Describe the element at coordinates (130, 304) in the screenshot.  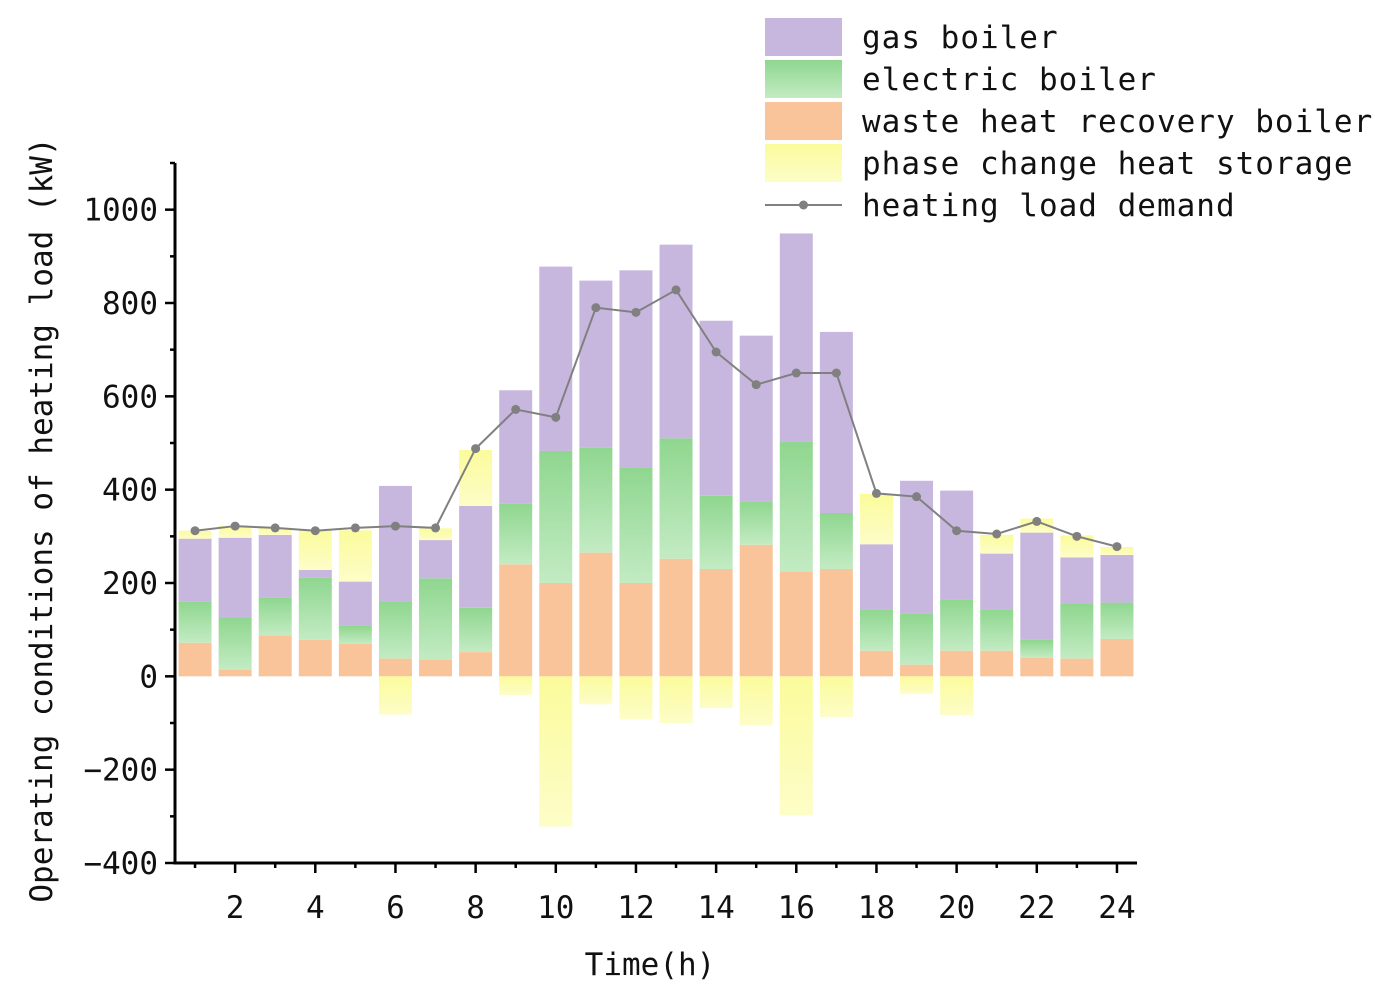
I see `y-tick-label: 800` at that location.